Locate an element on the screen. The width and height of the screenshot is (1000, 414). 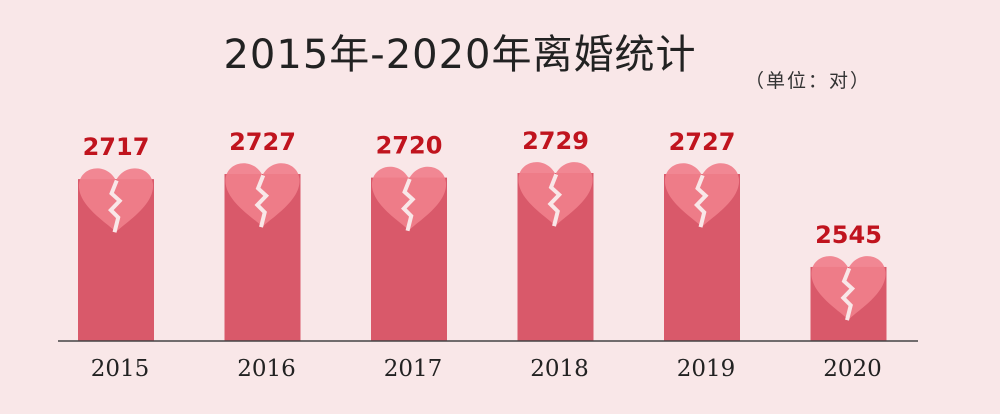
bar-group: 2720 2017 is located at coordinates (409, 257).